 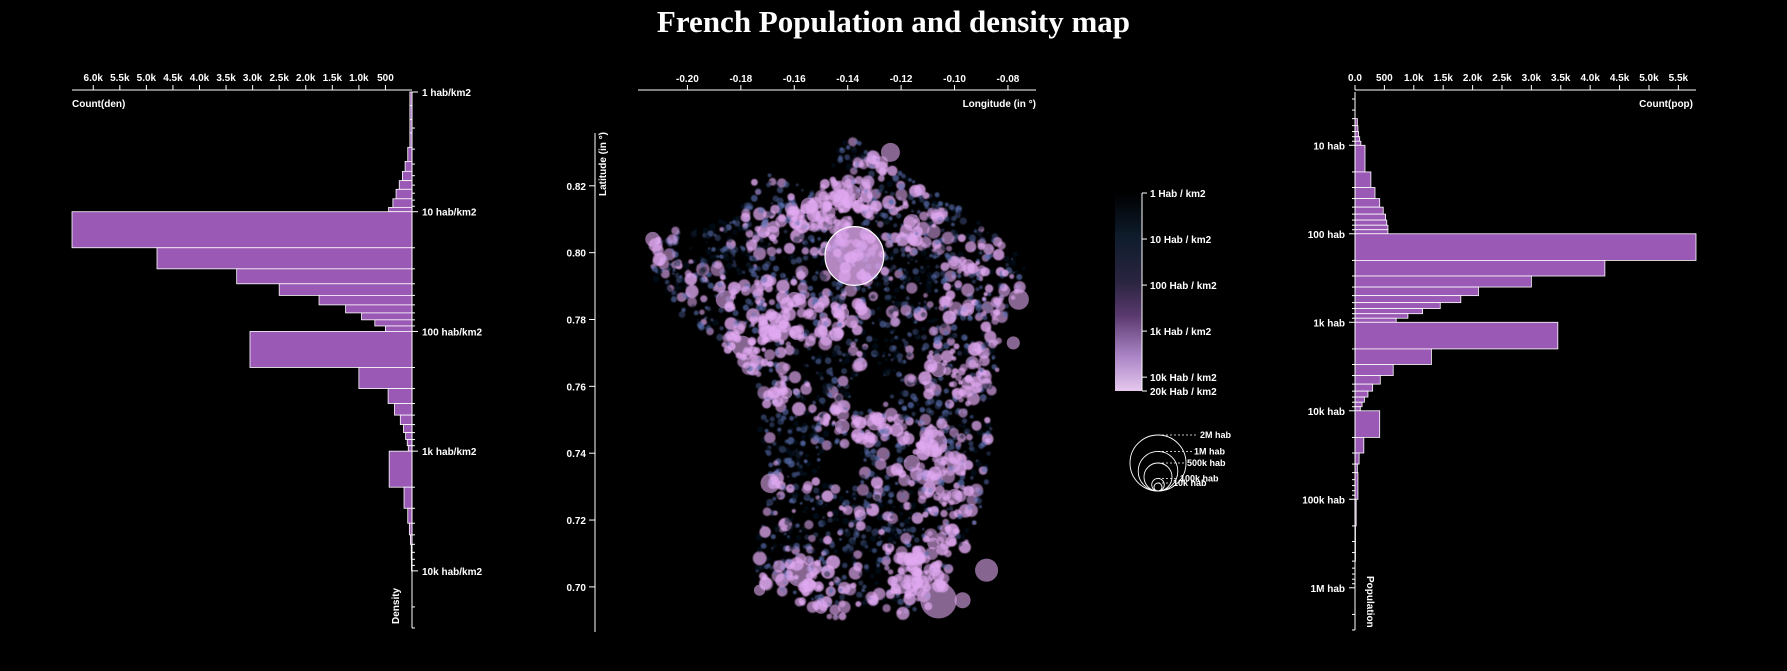 I want to click on population-tick: 100 hab, so click(x=1331, y=235).